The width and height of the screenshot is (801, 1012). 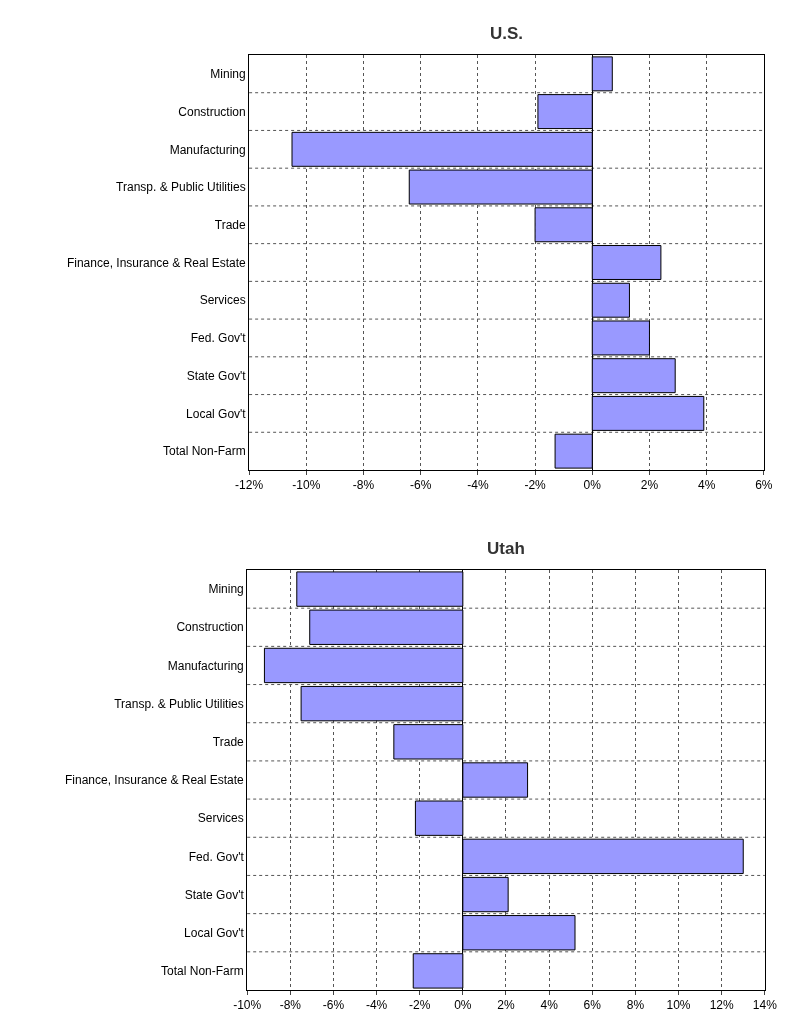 I want to click on x-tick-label: -12%, so click(x=249, y=485).